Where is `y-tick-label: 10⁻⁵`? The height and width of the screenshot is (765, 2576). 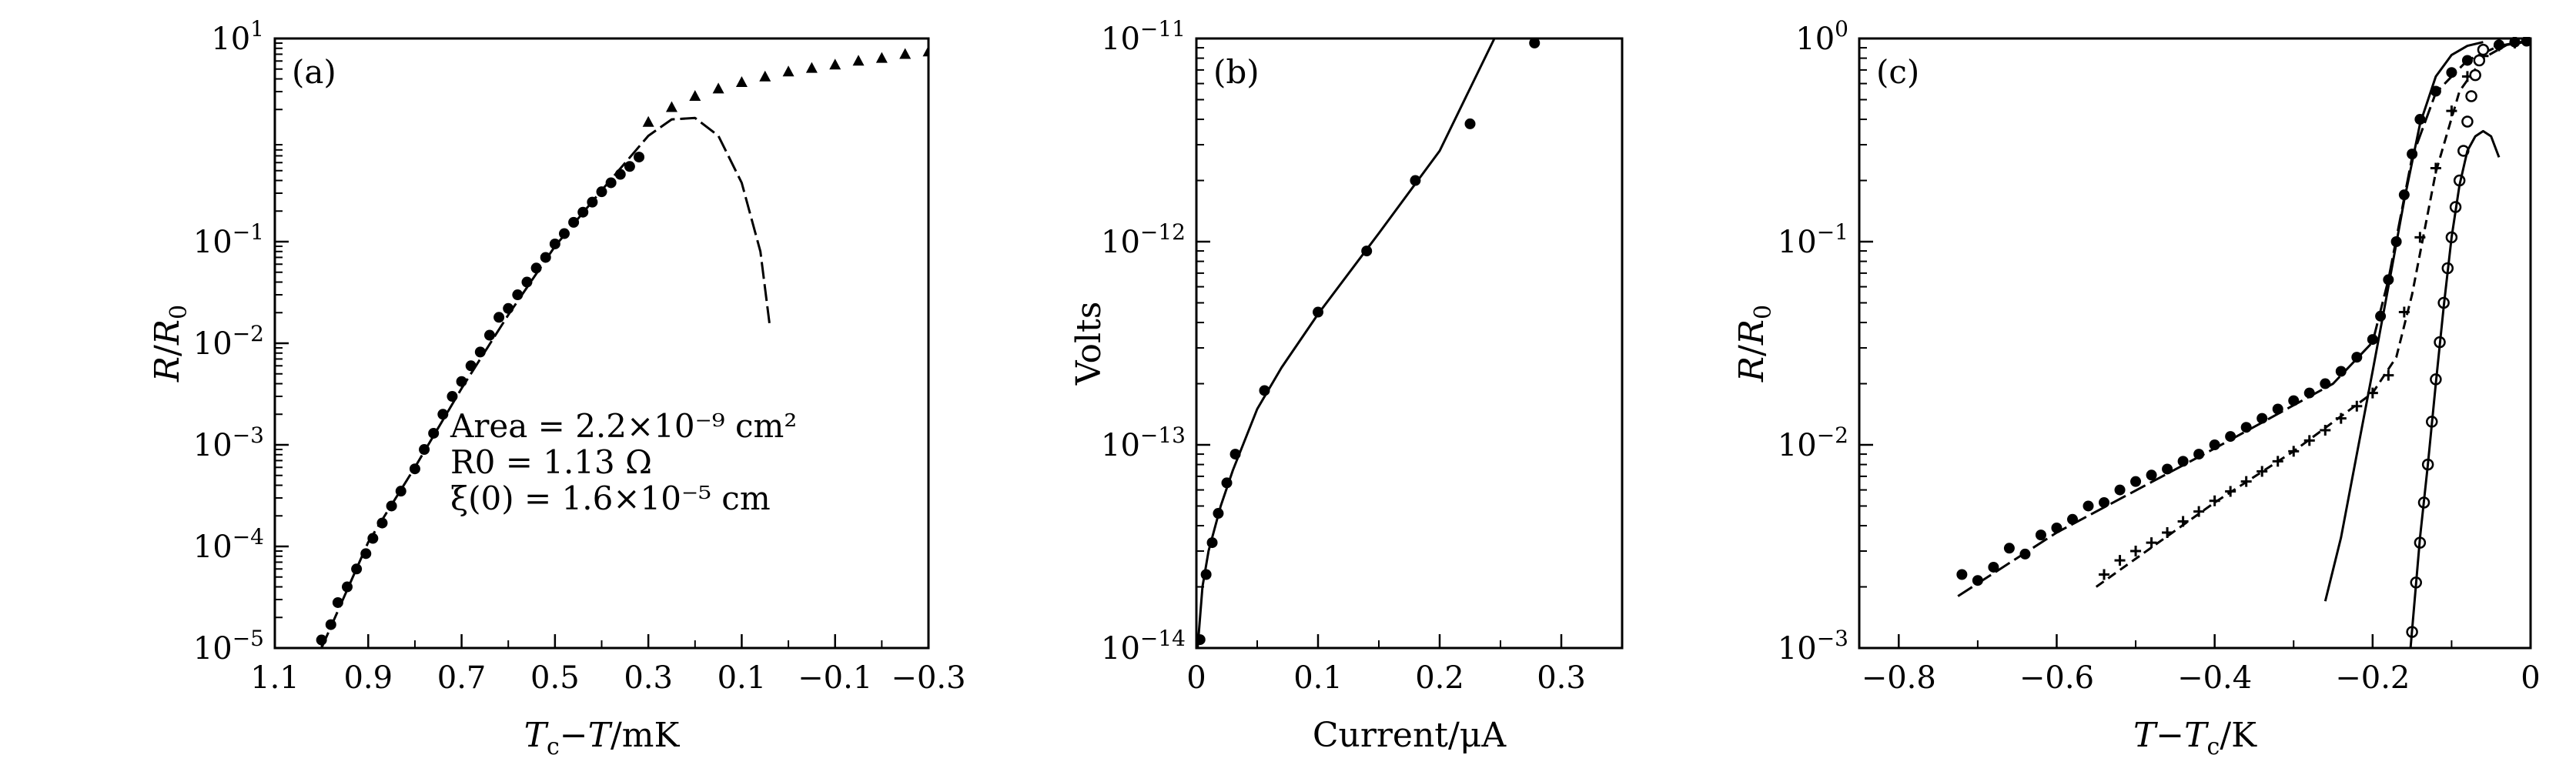
y-tick-label: 10⁻⁵ is located at coordinates (229, 646).